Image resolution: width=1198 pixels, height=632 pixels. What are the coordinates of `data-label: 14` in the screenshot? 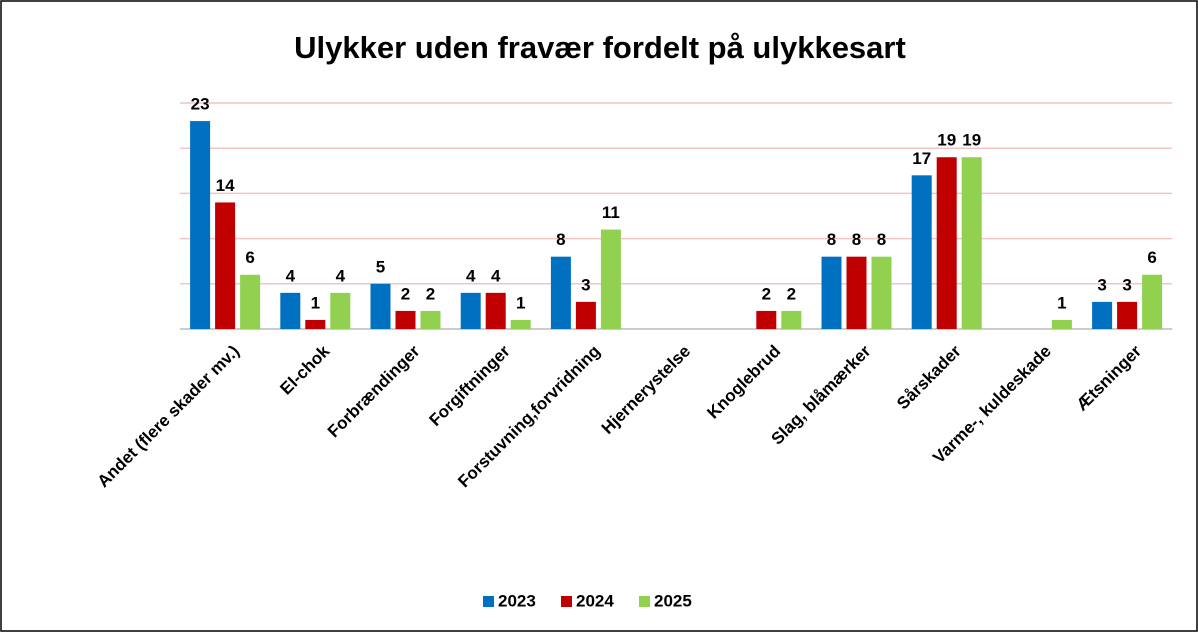 It's located at (225, 185).